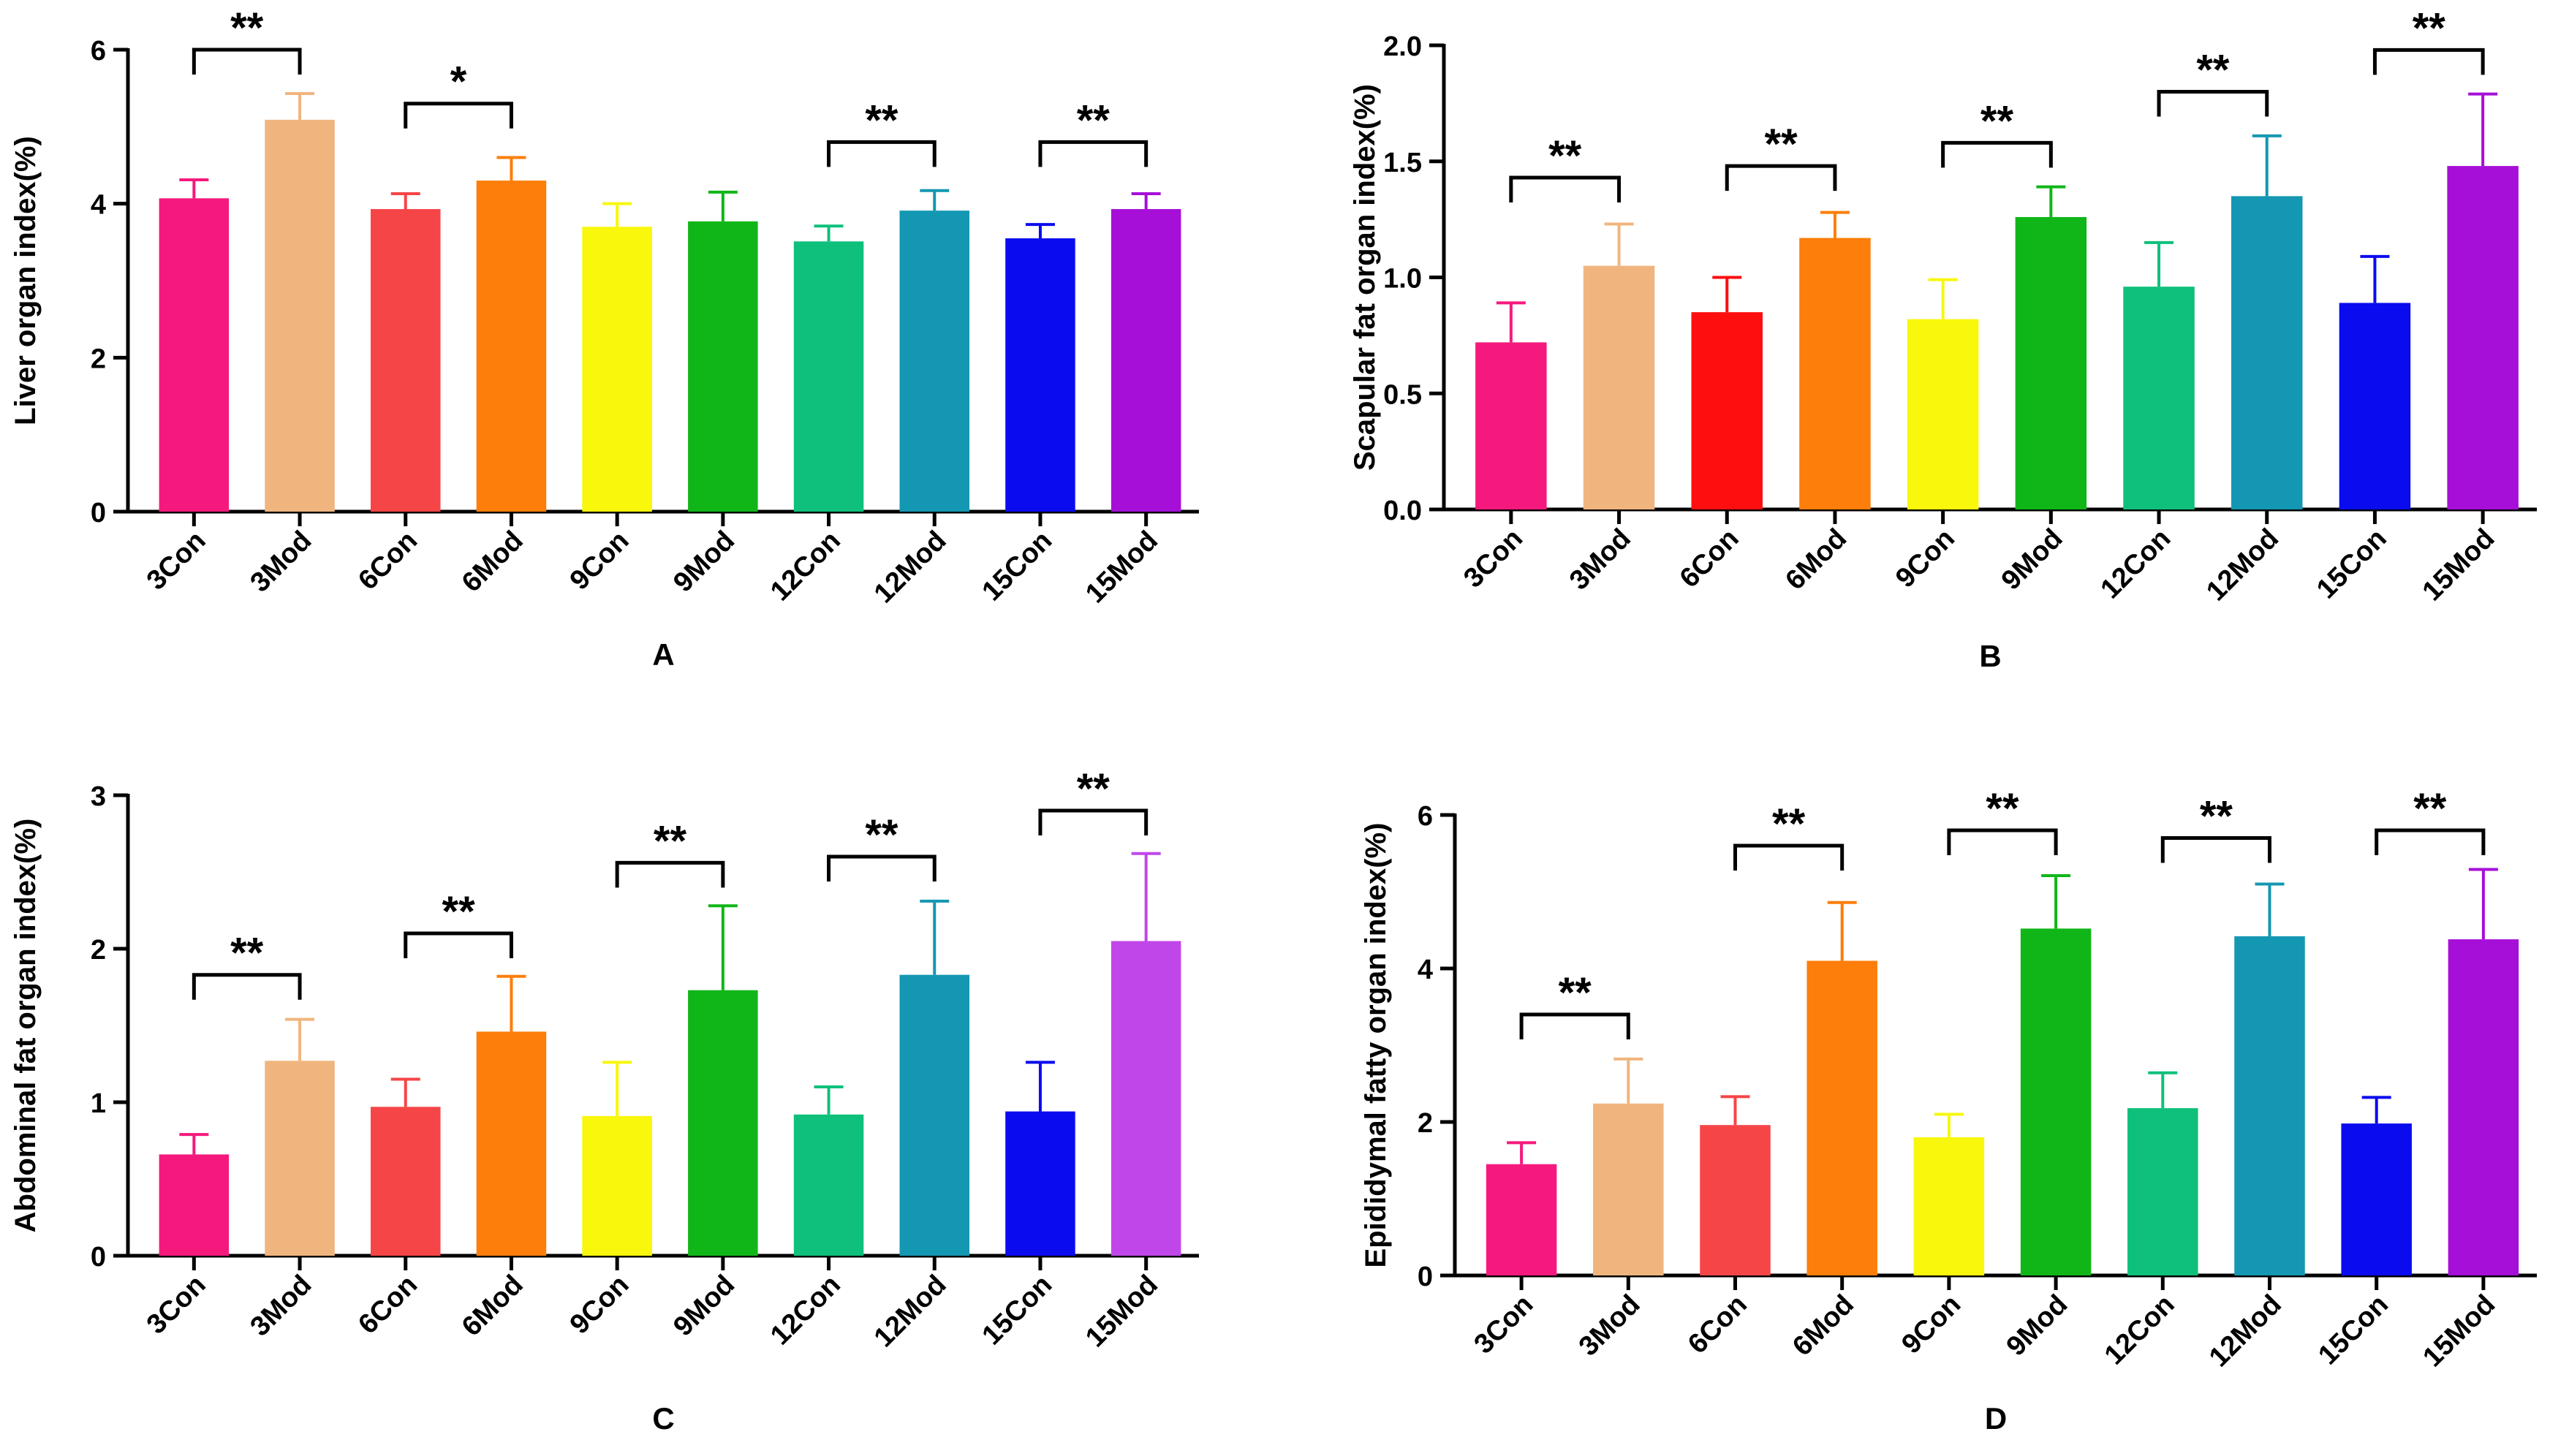 This screenshot has width=2569, height=1456. What do you see at coordinates (617, 1185) in the screenshot?
I see `chart-c-bar-9con` at bounding box center [617, 1185].